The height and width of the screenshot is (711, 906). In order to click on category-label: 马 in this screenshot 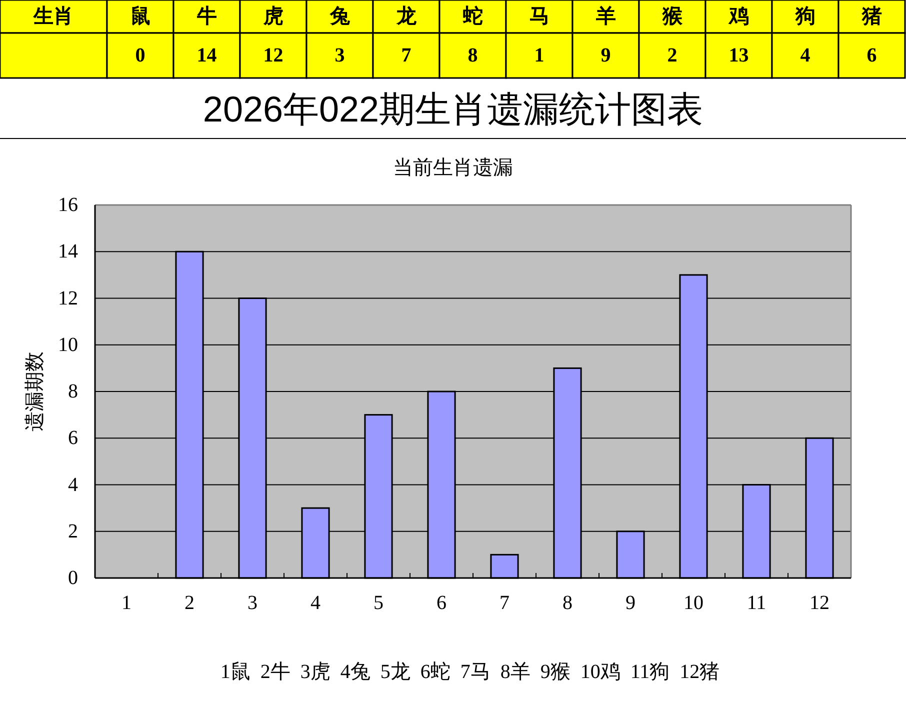, I will do `click(539, 17)`.